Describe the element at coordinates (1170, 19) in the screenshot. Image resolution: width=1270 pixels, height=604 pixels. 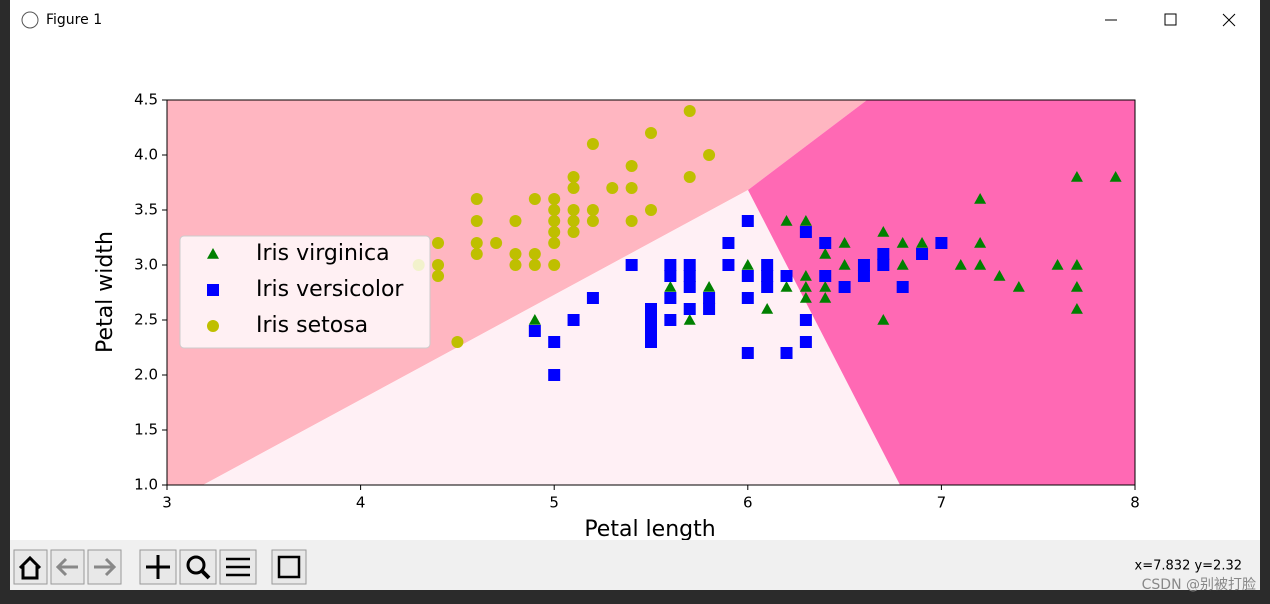
I see `maximize-button` at that location.